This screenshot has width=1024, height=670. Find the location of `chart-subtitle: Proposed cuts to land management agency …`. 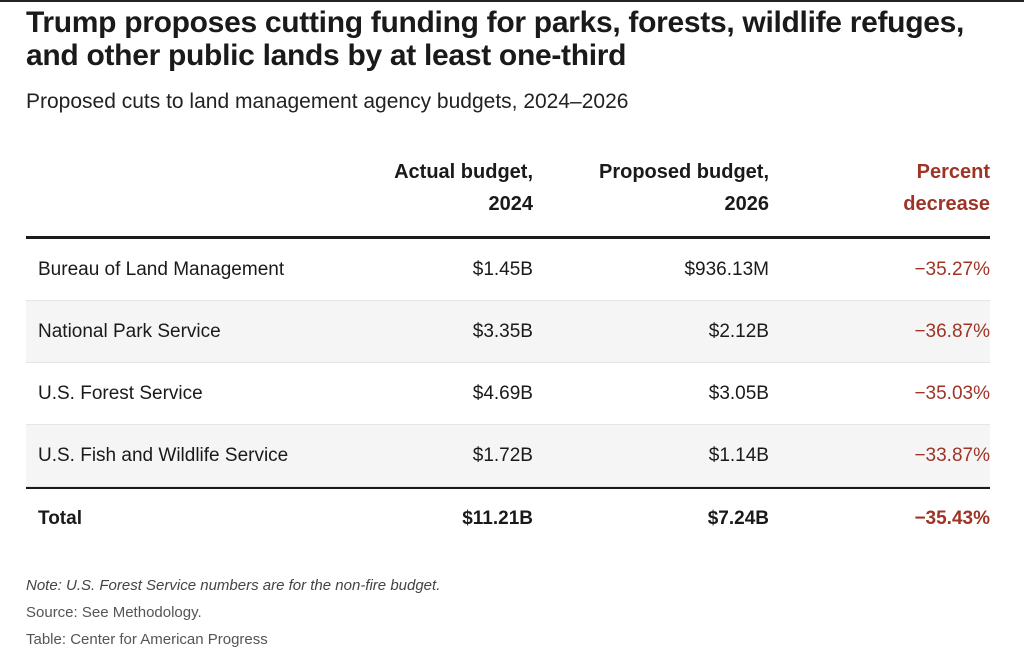

chart-subtitle: Proposed cuts to land management agency … is located at coordinates (327, 101).